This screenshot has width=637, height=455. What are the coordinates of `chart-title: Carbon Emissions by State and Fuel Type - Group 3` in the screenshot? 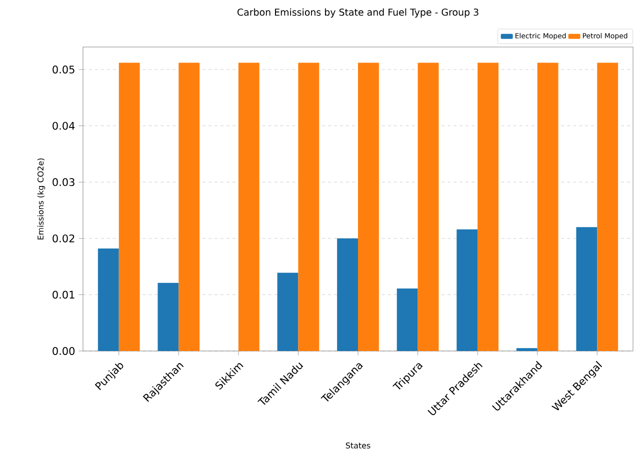 It's located at (358, 13).